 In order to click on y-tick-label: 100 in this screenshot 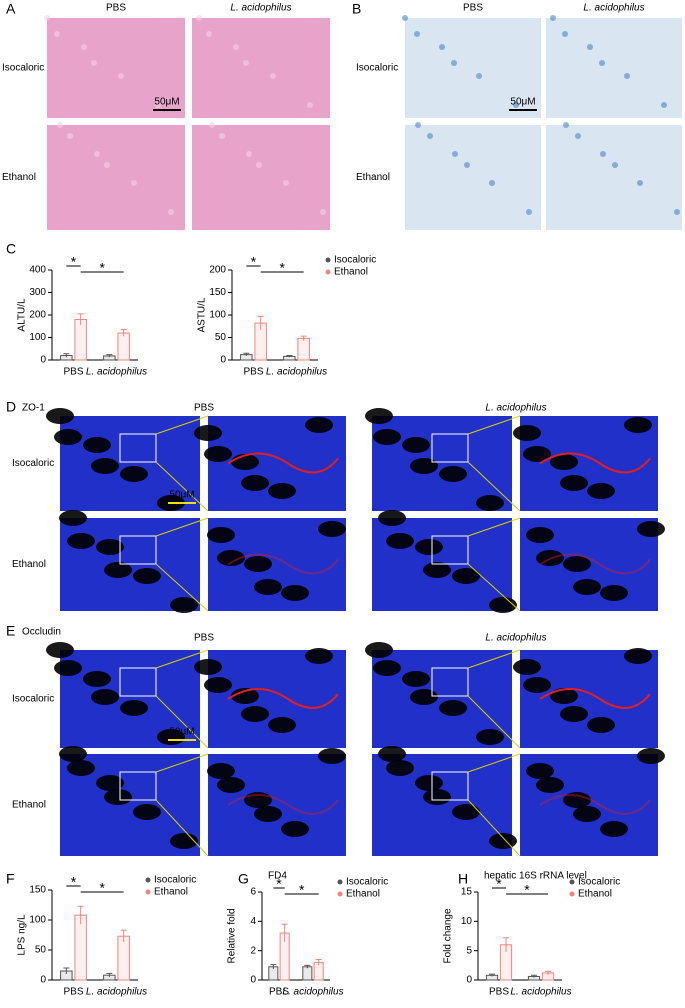, I will do `click(217, 315)`.